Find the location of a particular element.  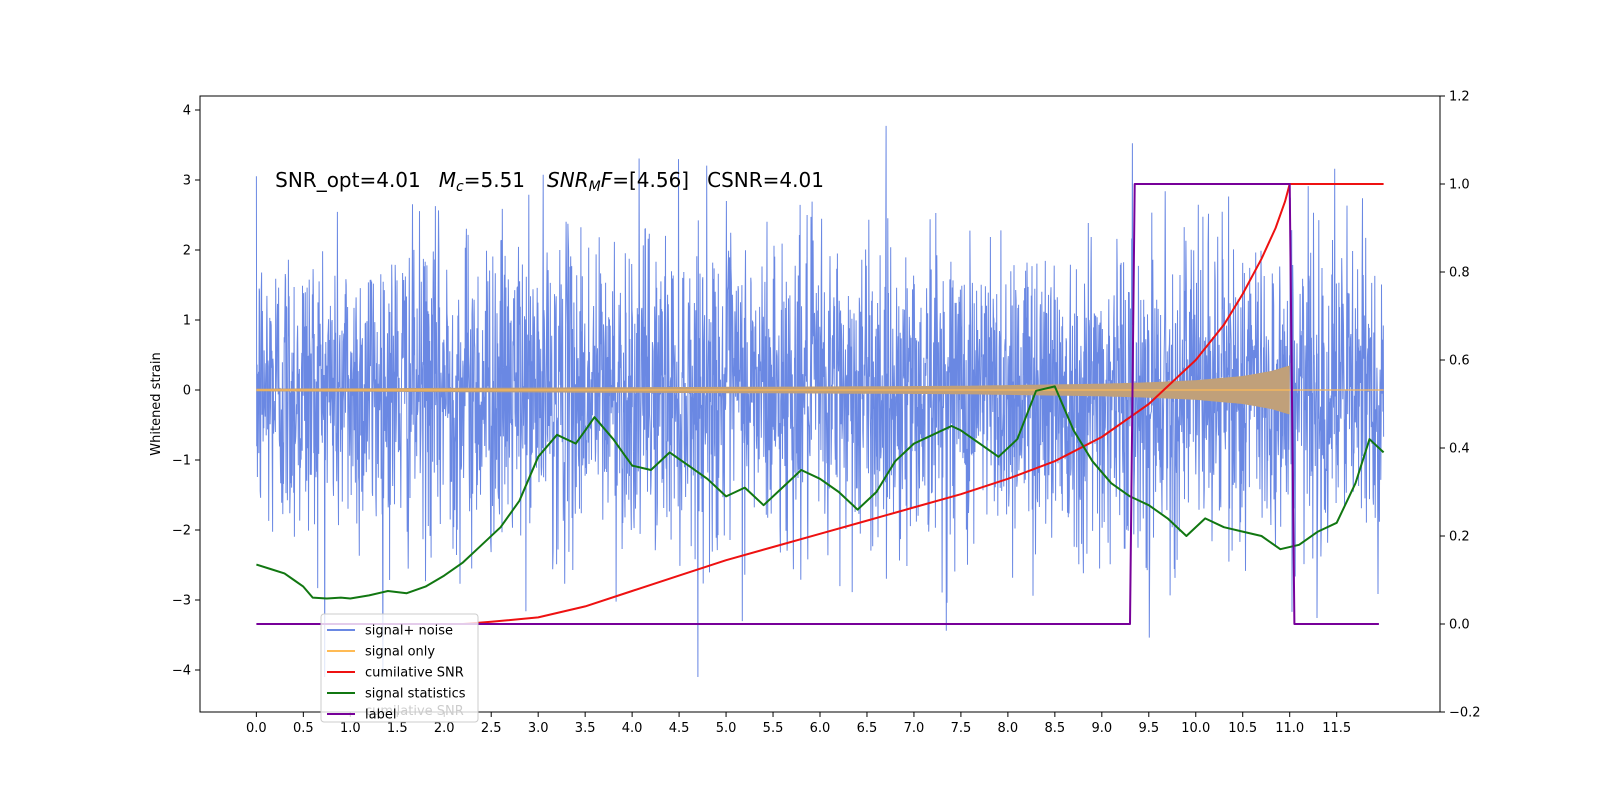

snr-annotation: SNR_opt=4.01 Mc=5.51 SNRMF=[4.56] CSNR=4.01 is located at coordinates (549, 181).